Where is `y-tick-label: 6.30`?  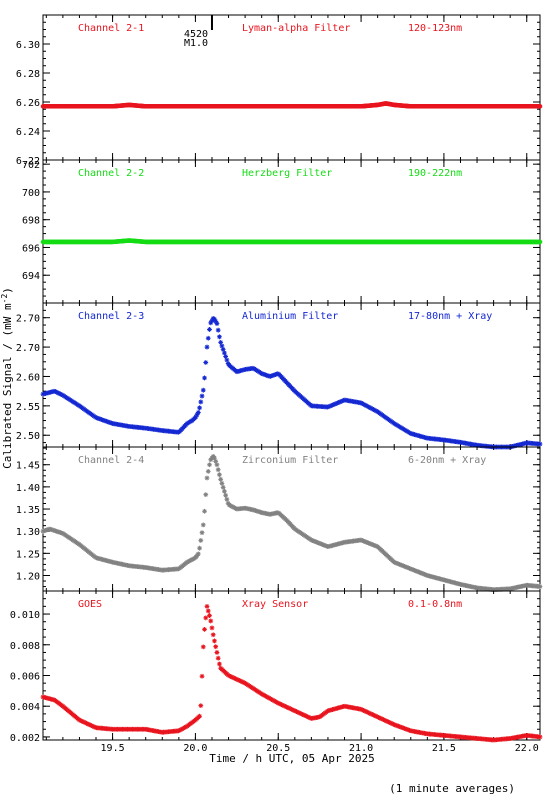
y-tick-label: 6.30 is located at coordinates (28, 45).